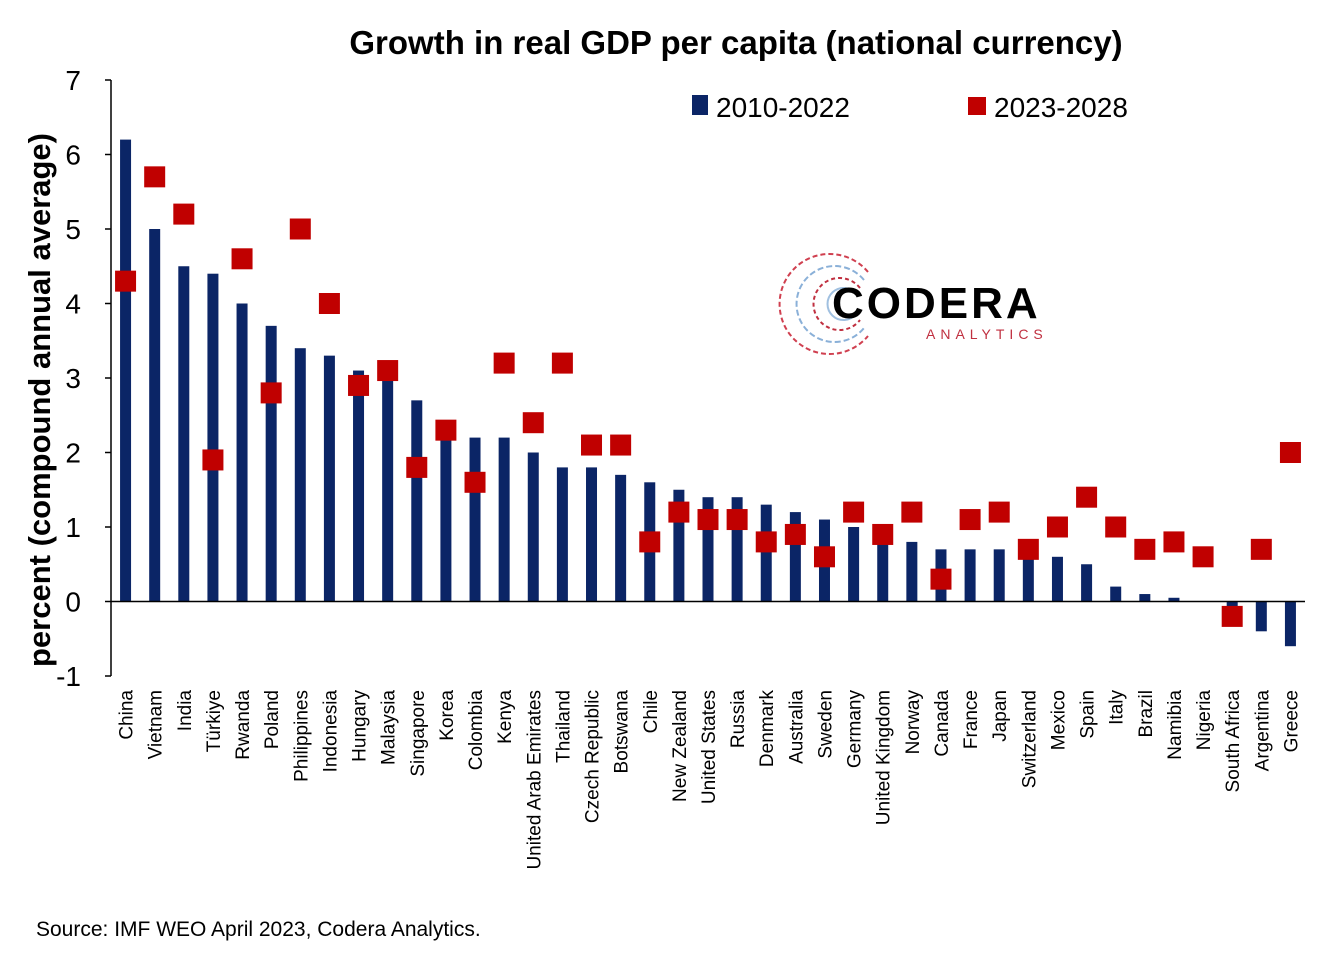 The image size is (1320, 960). What do you see at coordinates (73, 155) in the screenshot?
I see `y-tick-label: 6` at bounding box center [73, 155].